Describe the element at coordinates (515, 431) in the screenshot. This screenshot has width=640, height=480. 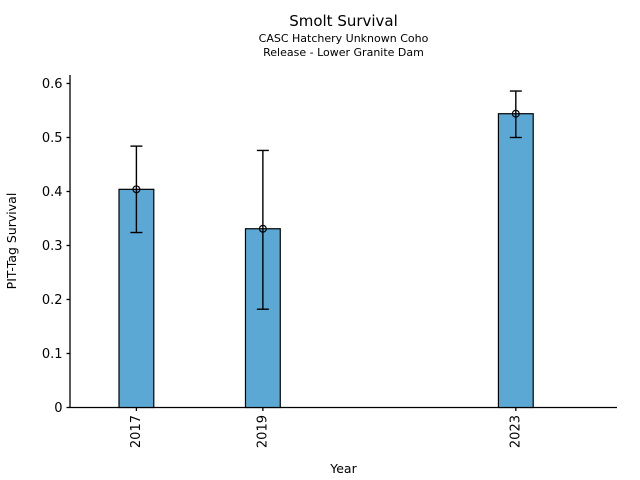
I see `x-tick-label-2023: 2023` at that location.